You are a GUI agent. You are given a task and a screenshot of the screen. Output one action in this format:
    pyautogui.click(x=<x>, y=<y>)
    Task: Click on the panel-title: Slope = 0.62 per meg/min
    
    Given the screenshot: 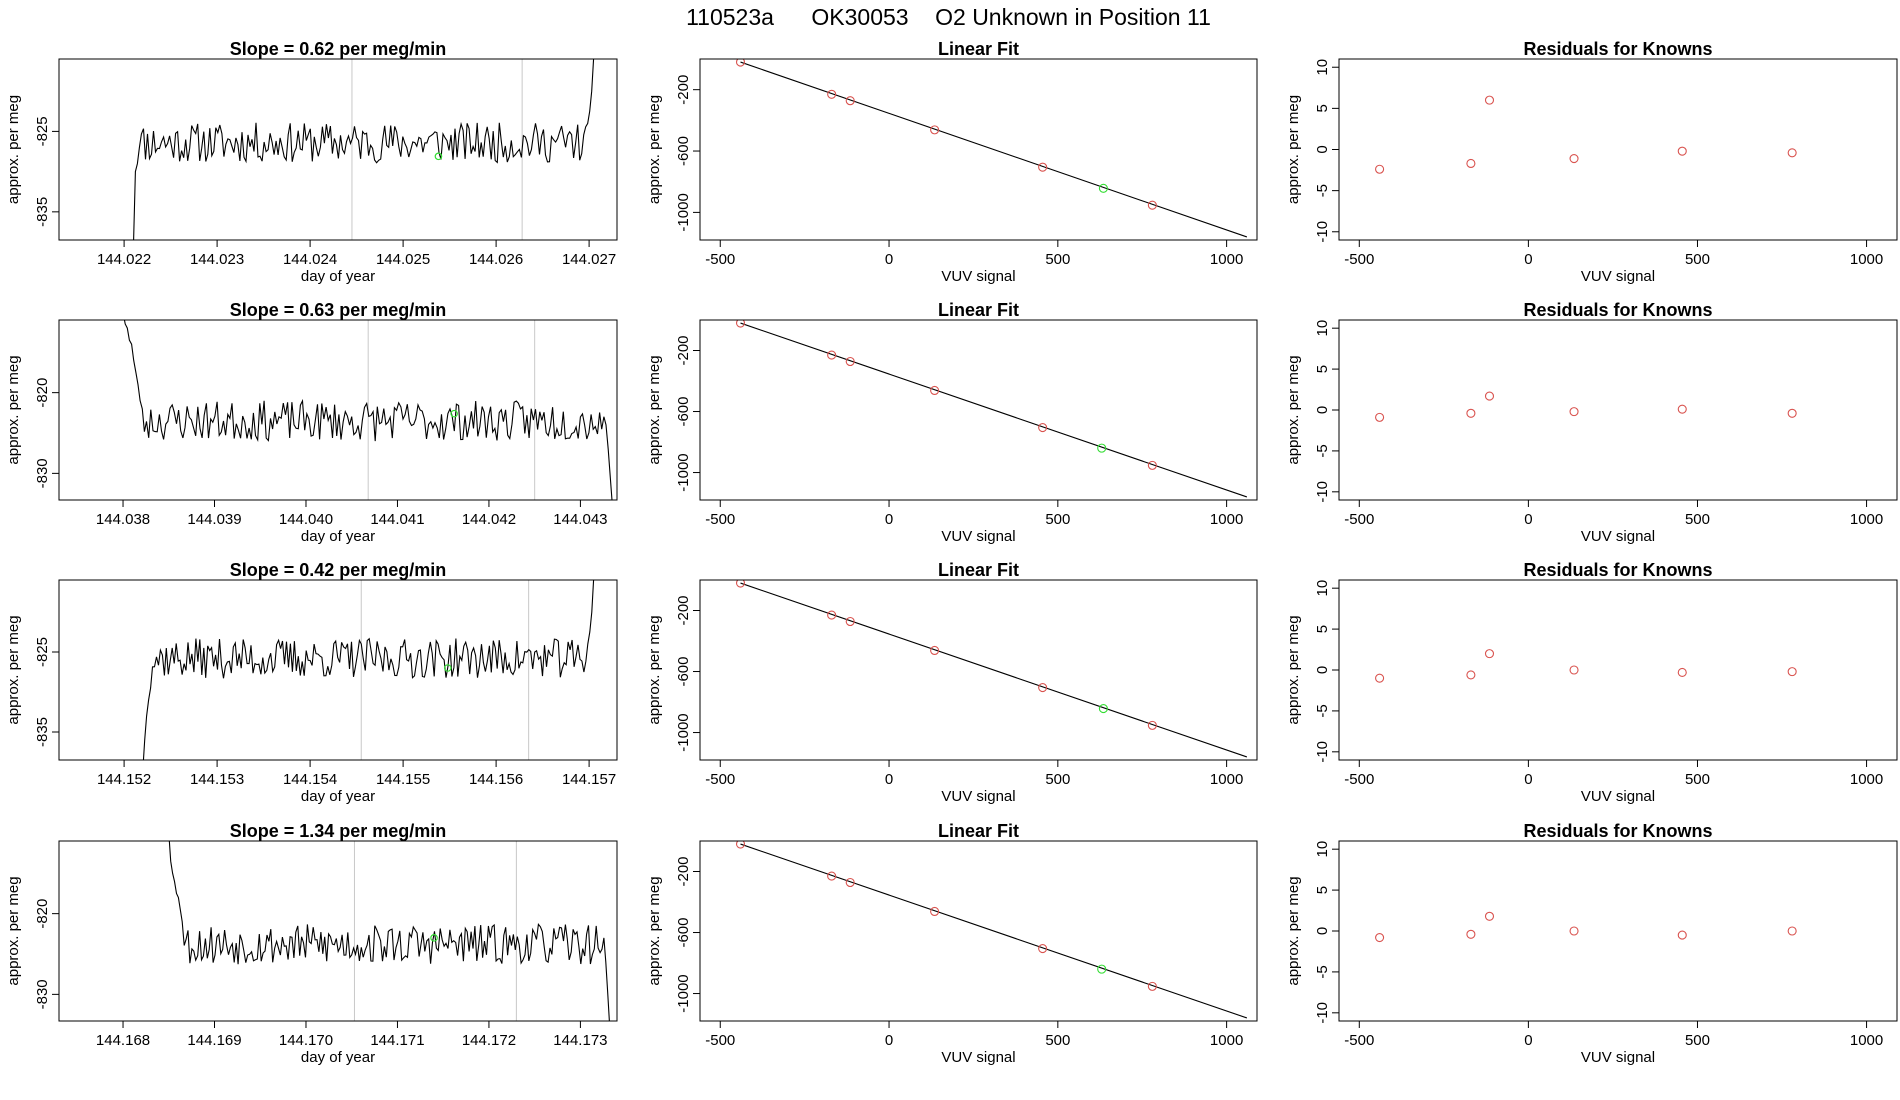 What is the action you would take?
    pyautogui.click(x=338, y=49)
    